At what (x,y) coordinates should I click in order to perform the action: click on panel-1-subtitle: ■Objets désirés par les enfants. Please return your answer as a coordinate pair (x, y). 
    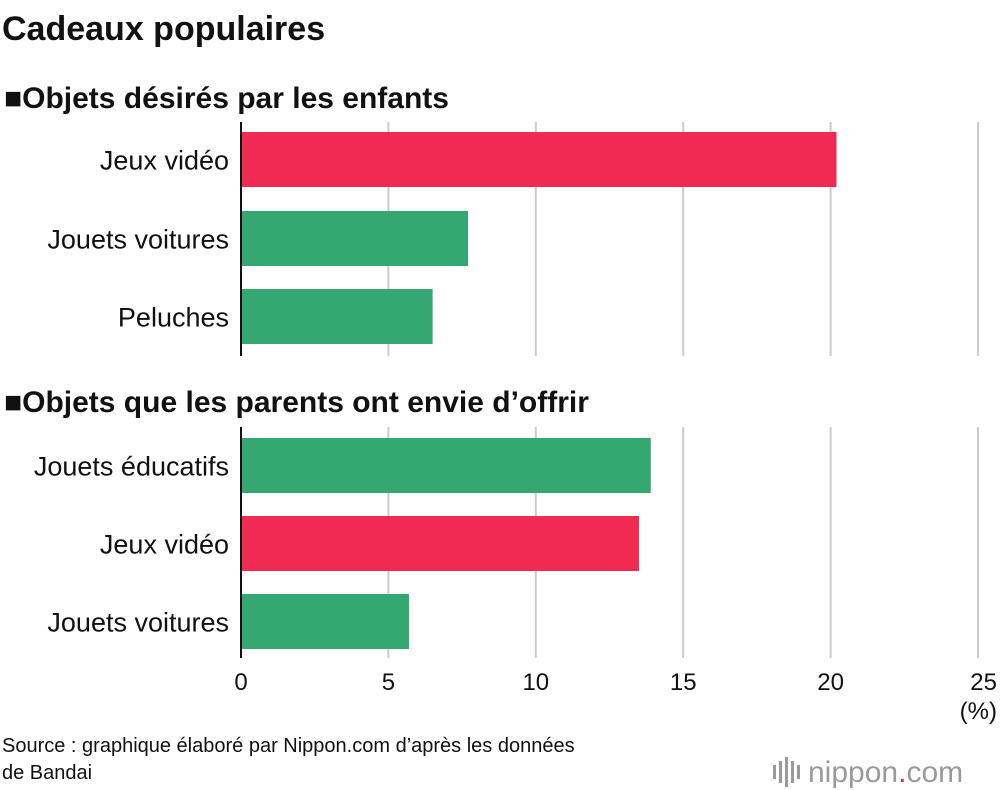
    Looking at the image, I should click on (226, 98).